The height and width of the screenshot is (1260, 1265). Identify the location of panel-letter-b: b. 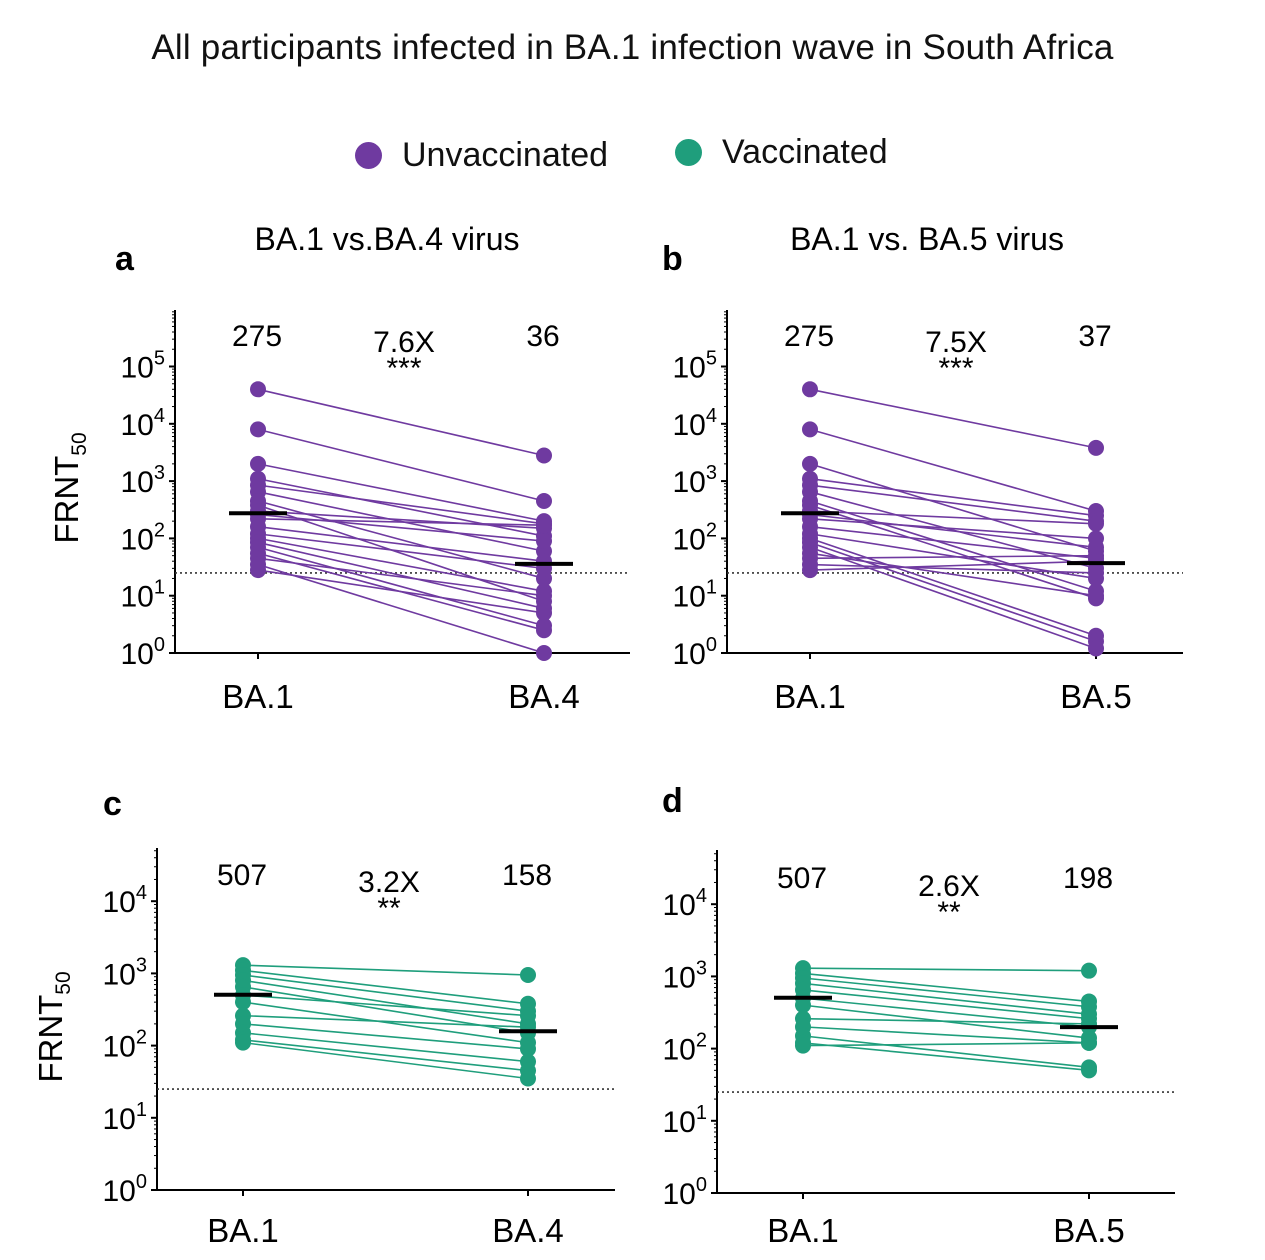
(672, 259).